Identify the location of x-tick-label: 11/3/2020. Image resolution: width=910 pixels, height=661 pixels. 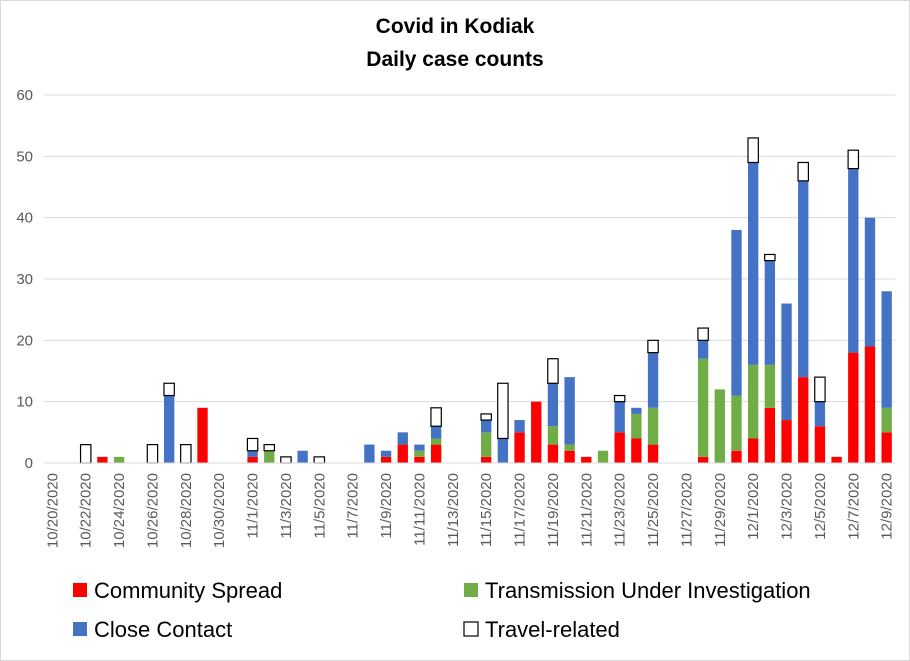
(286, 506).